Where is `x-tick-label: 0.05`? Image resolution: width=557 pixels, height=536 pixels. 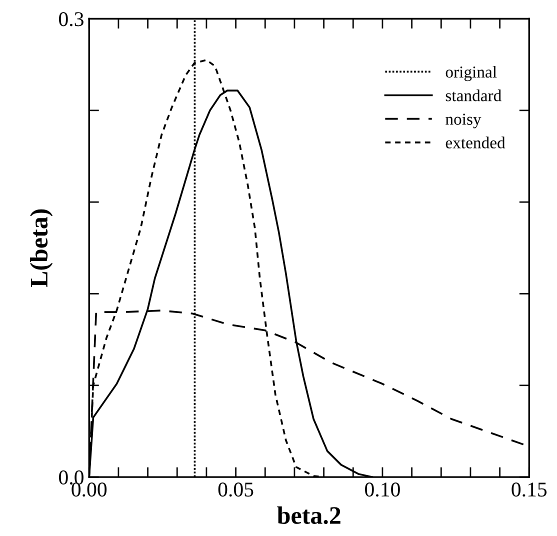
x-tick-label: 0.05 is located at coordinates (236, 489).